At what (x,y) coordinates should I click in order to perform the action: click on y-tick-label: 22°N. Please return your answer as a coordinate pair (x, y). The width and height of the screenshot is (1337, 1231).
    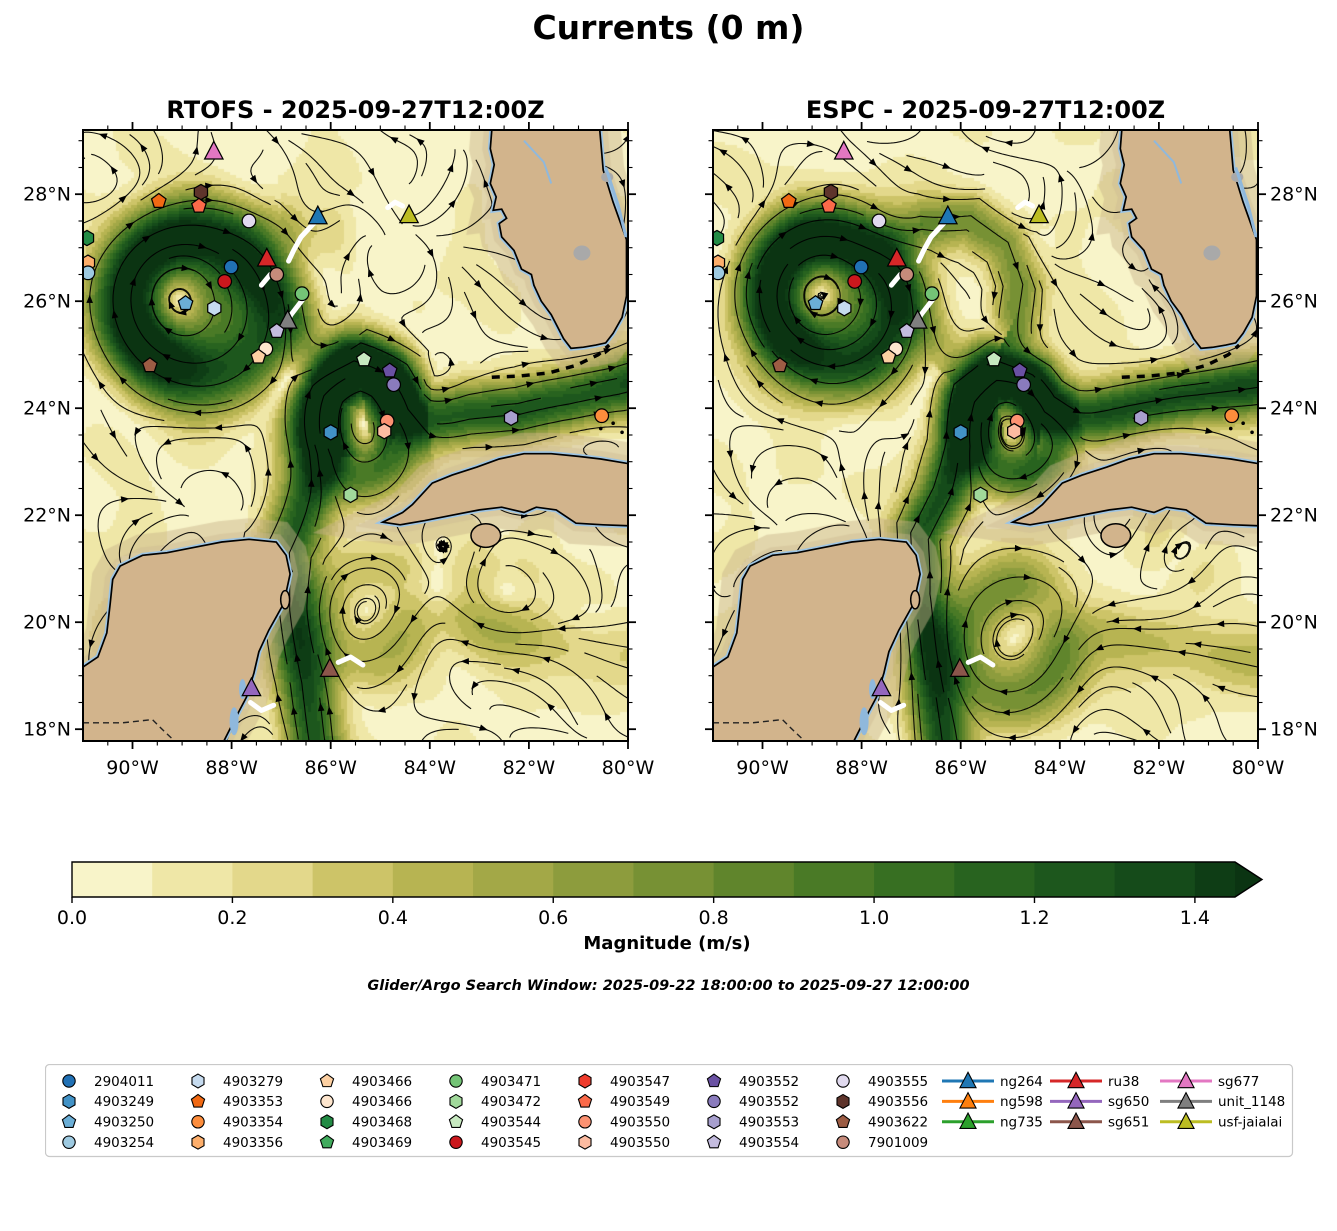
    Looking at the image, I should click on (1294, 516).